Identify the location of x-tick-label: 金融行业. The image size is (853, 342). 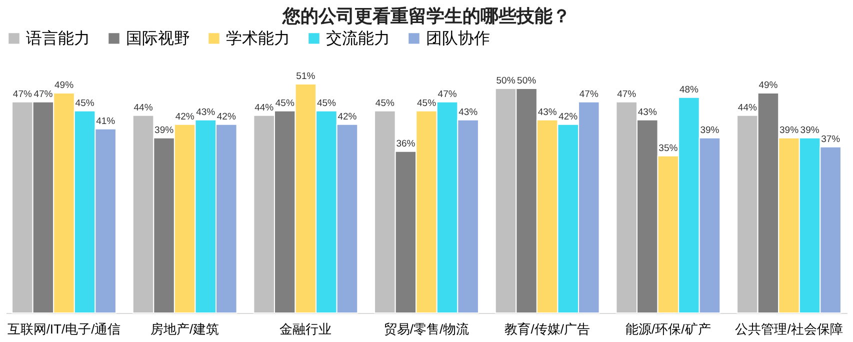
(306, 329).